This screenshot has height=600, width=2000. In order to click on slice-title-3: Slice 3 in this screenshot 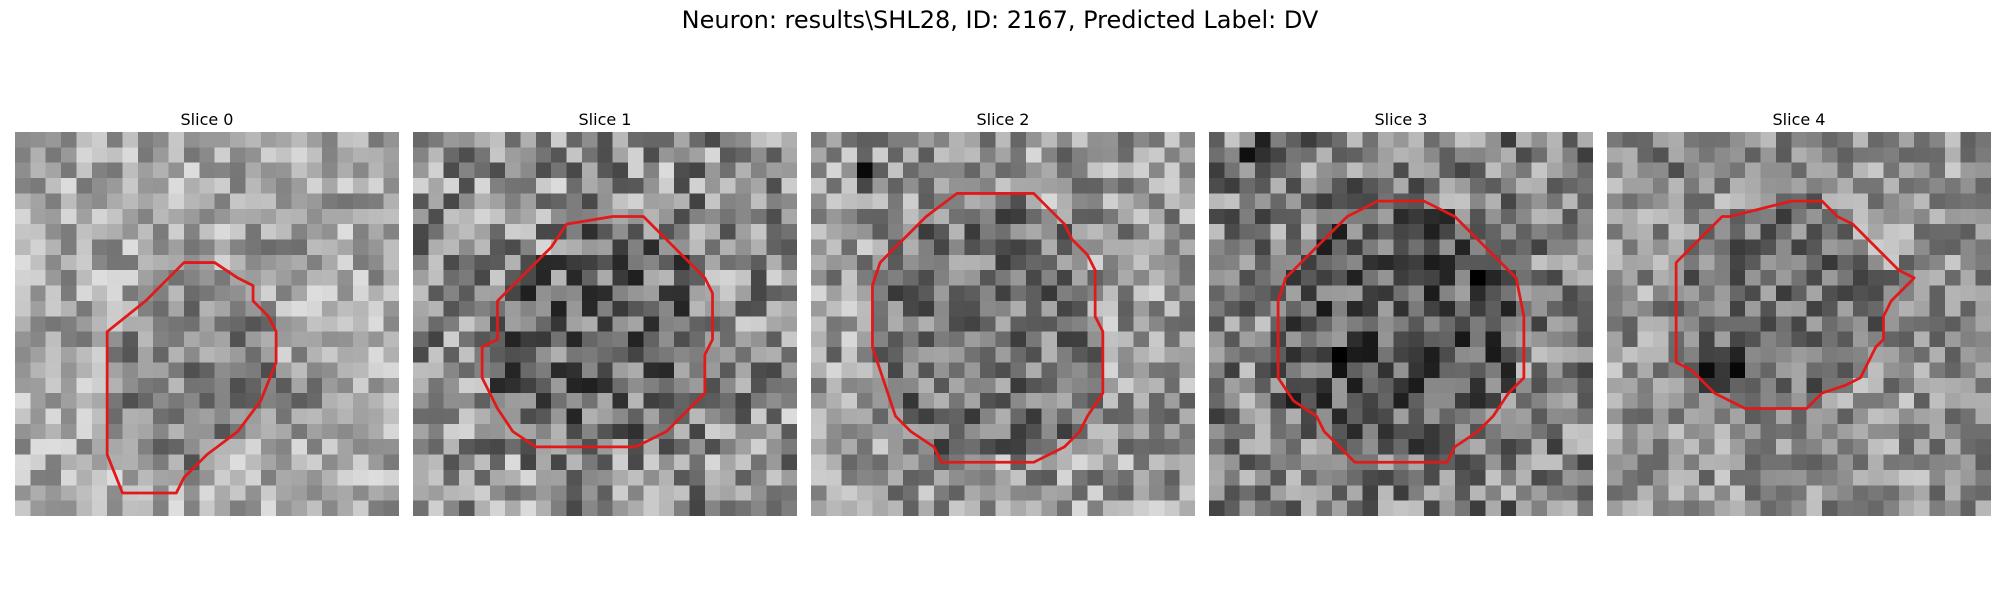, I will do `click(1401, 120)`.